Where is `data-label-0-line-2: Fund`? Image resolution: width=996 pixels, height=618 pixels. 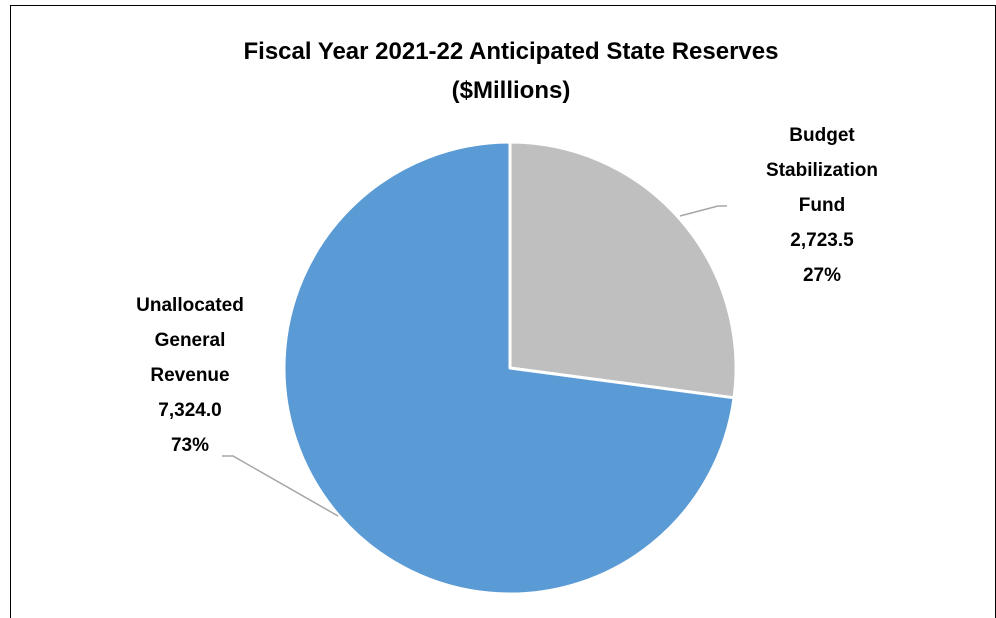 data-label-0-line-2: Fund is located at coordinates (822, 205).